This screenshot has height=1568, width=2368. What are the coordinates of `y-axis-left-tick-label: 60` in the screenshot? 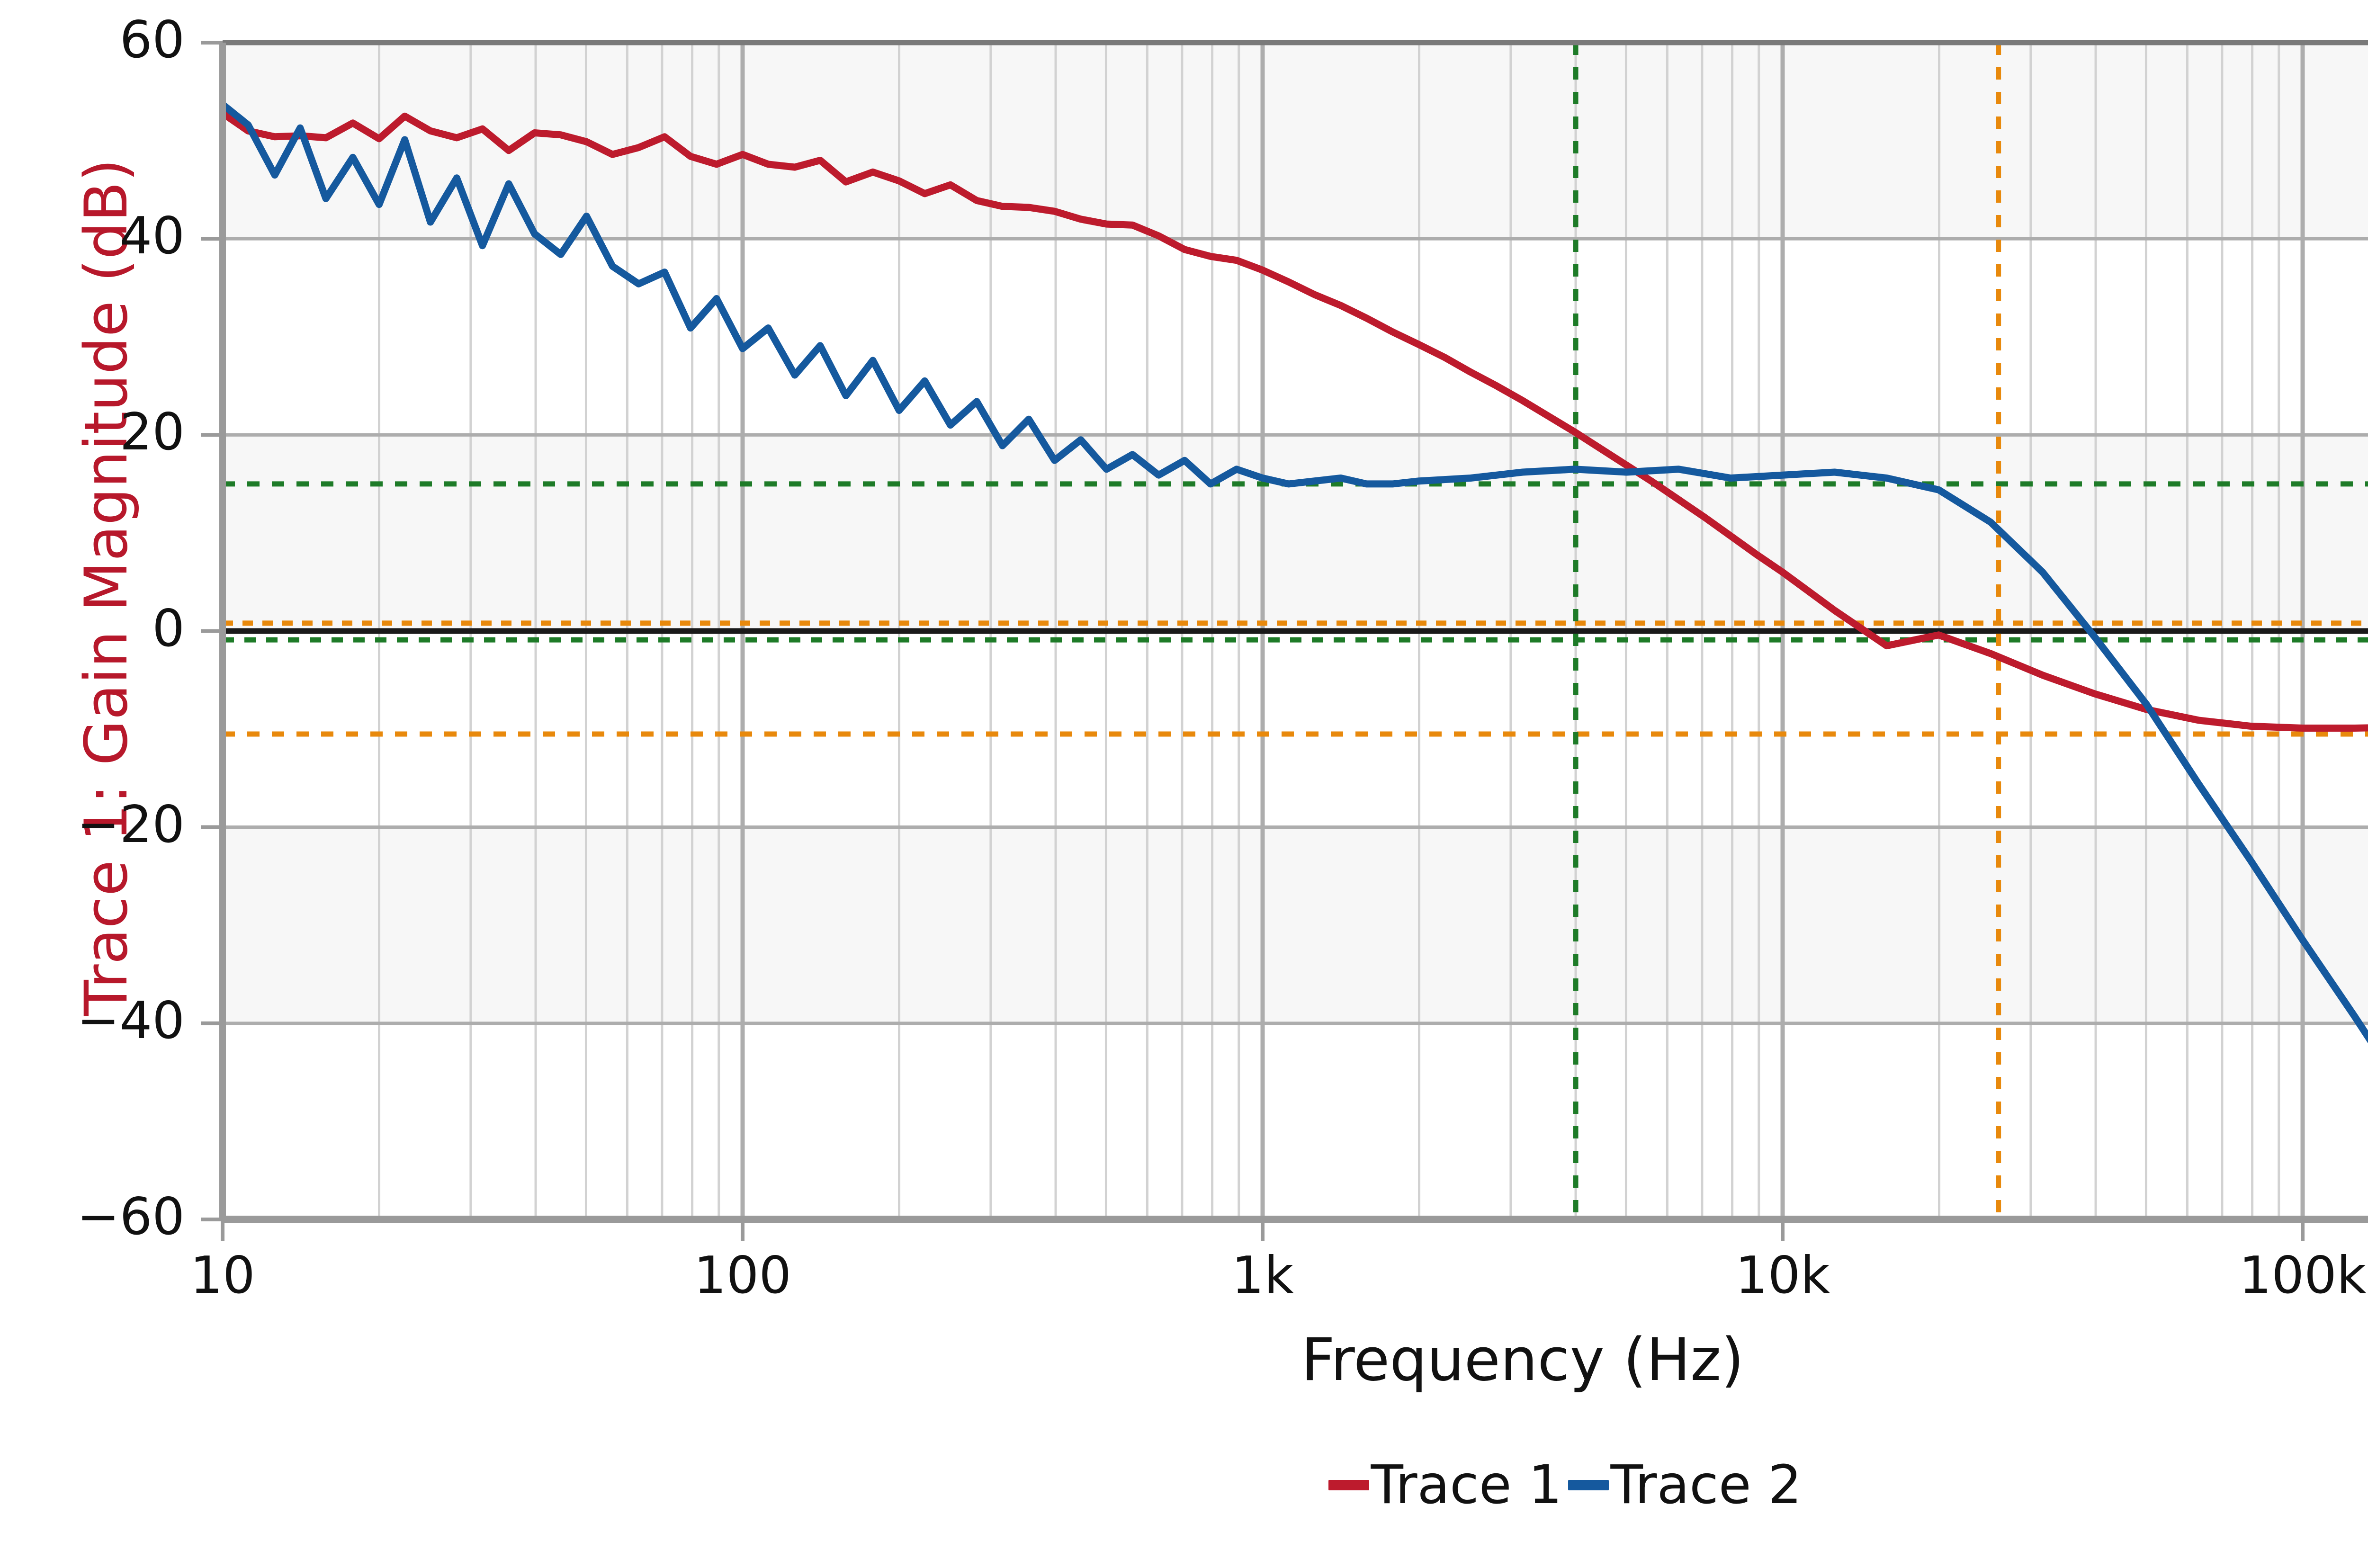 It's located at (152, 40).